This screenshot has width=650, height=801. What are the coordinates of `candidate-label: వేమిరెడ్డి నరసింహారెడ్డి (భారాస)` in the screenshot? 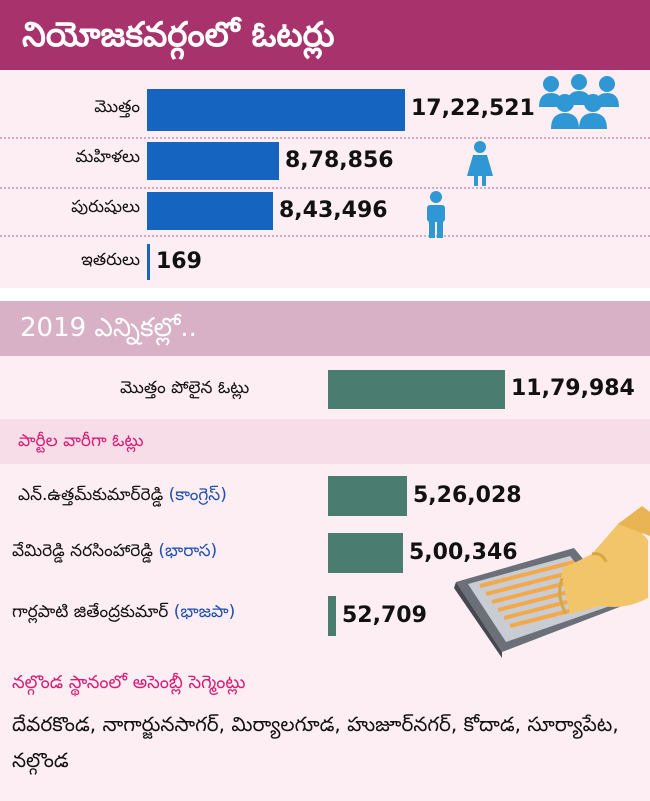 It's located at (114, 553).